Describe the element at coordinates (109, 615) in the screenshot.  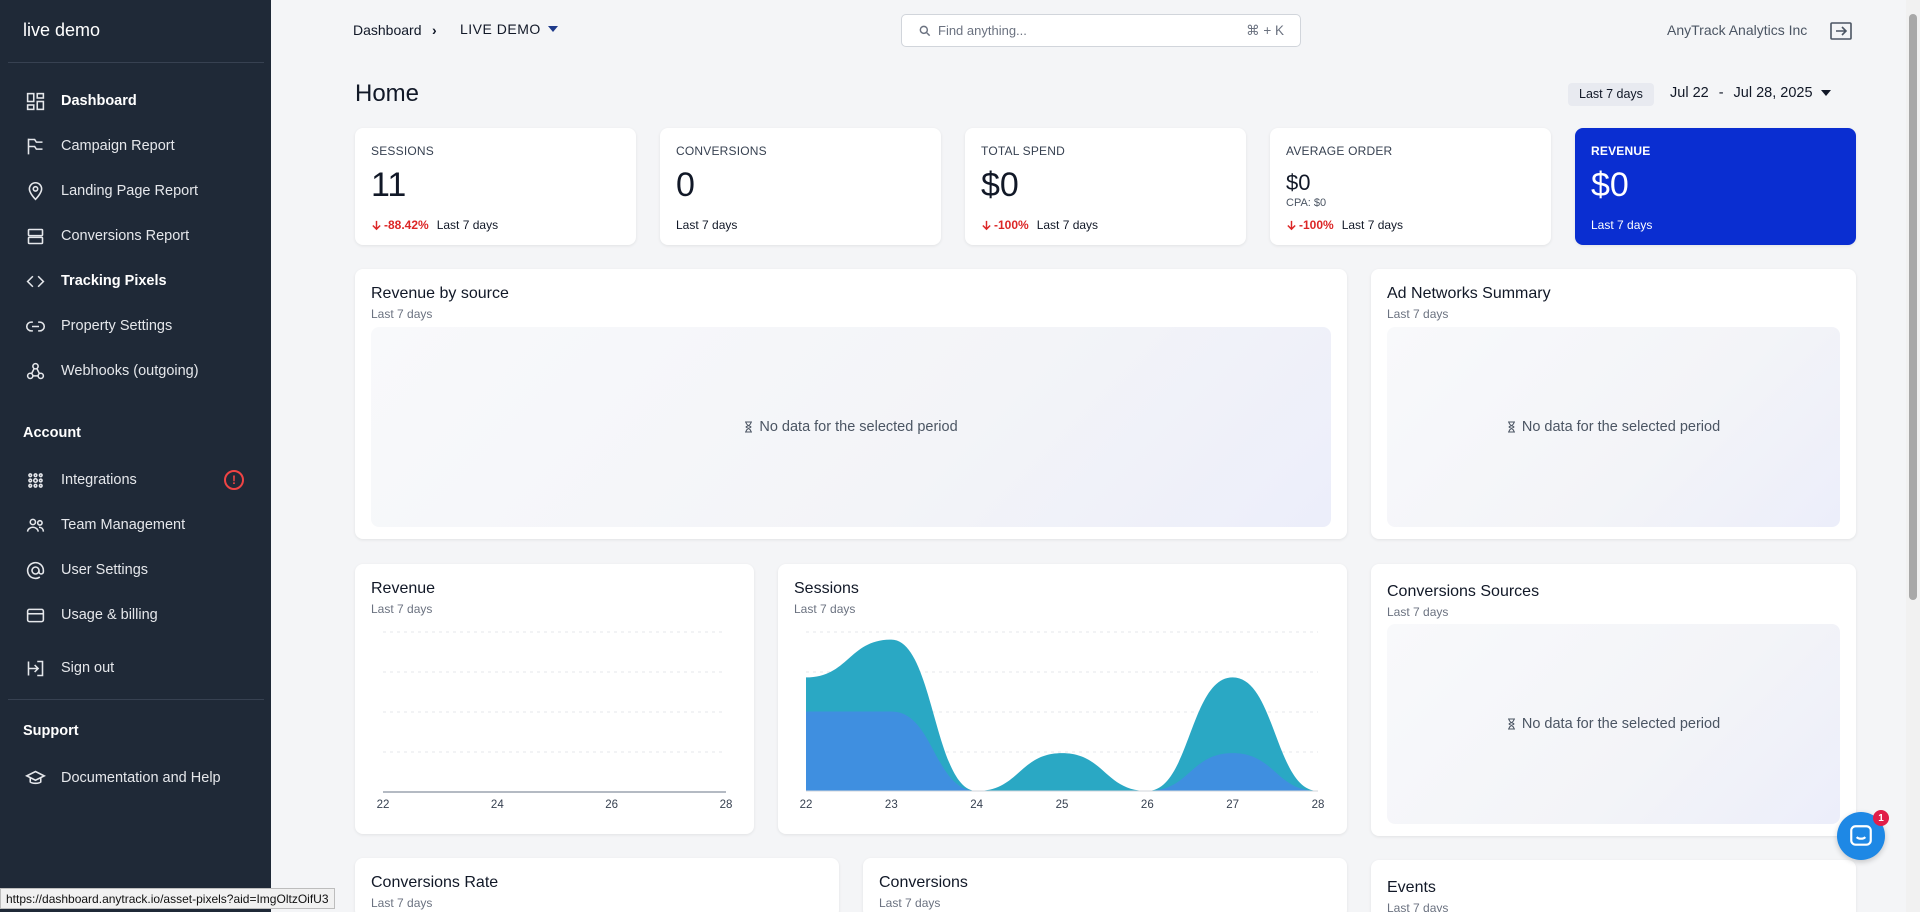
I see `sidebar-item-label: Usage & billing` at that location.